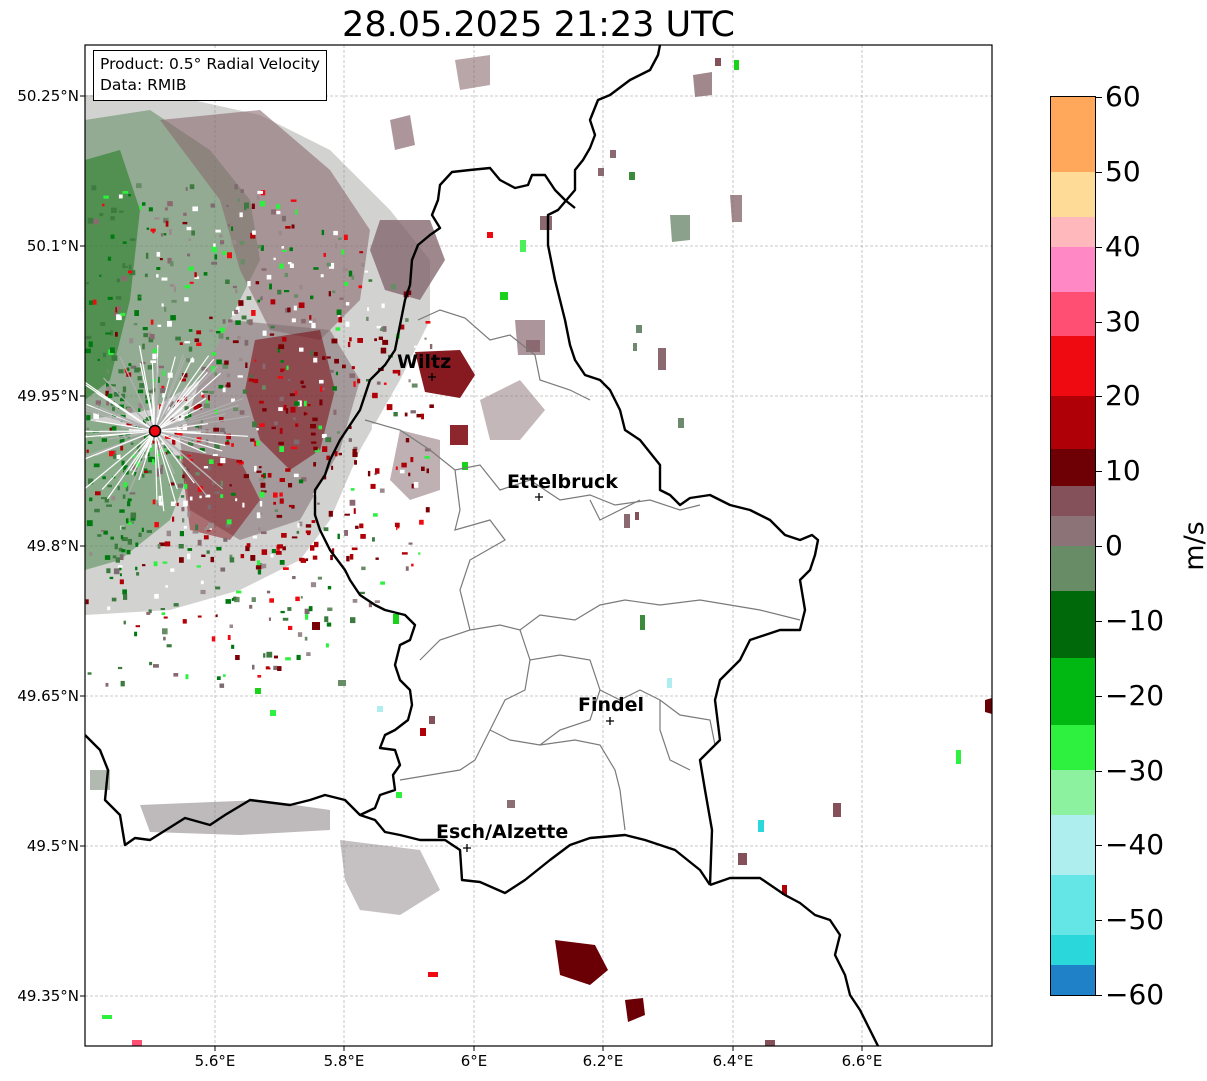 The width and height of the screenshot is (1207, 1081). Describe the element at coordinates (48, 396) in the screenshot. I see `lat-tick-label: 49.95°N` at that location.